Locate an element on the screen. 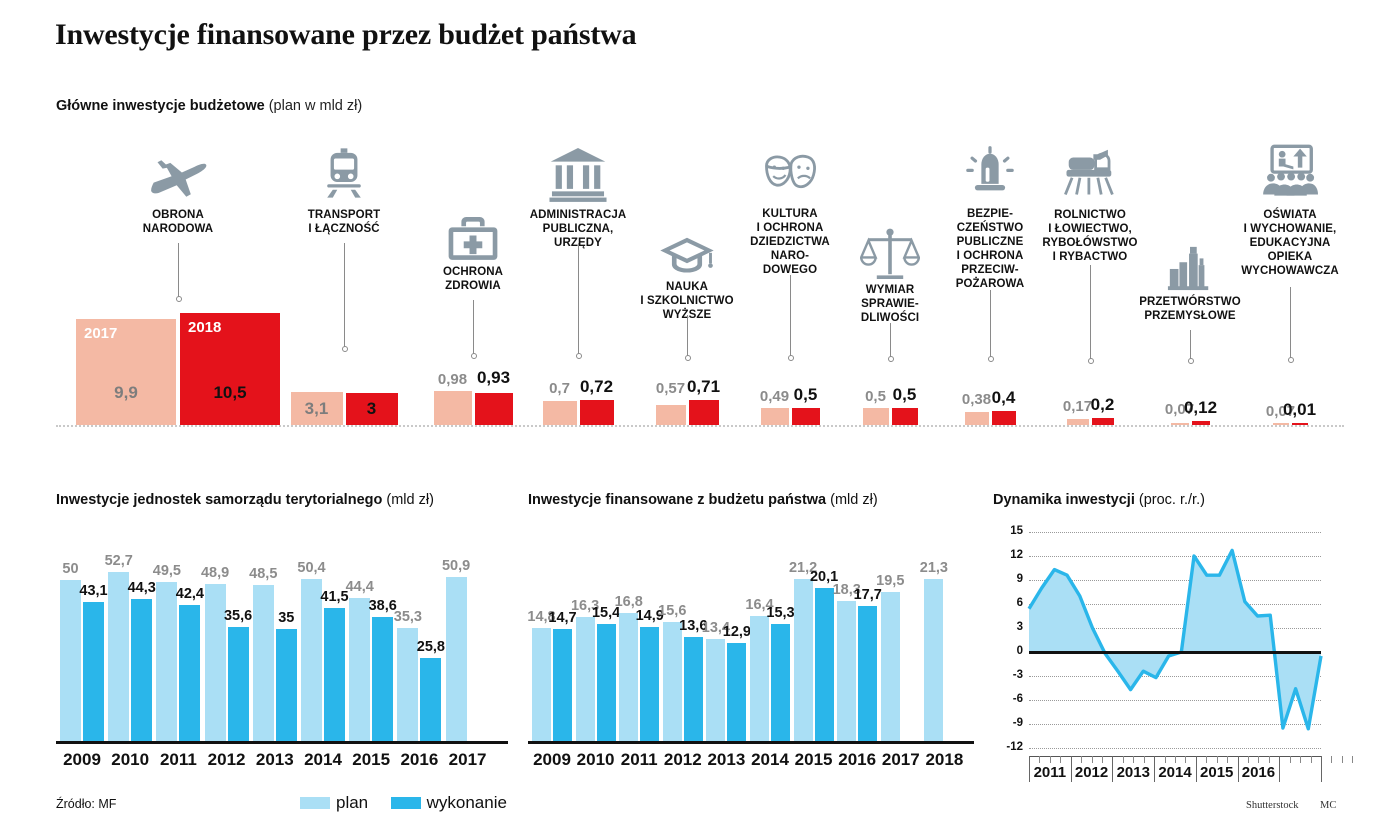  bar-label-wykonanie-2011: 14,9 is located at coordinates (649, 616).